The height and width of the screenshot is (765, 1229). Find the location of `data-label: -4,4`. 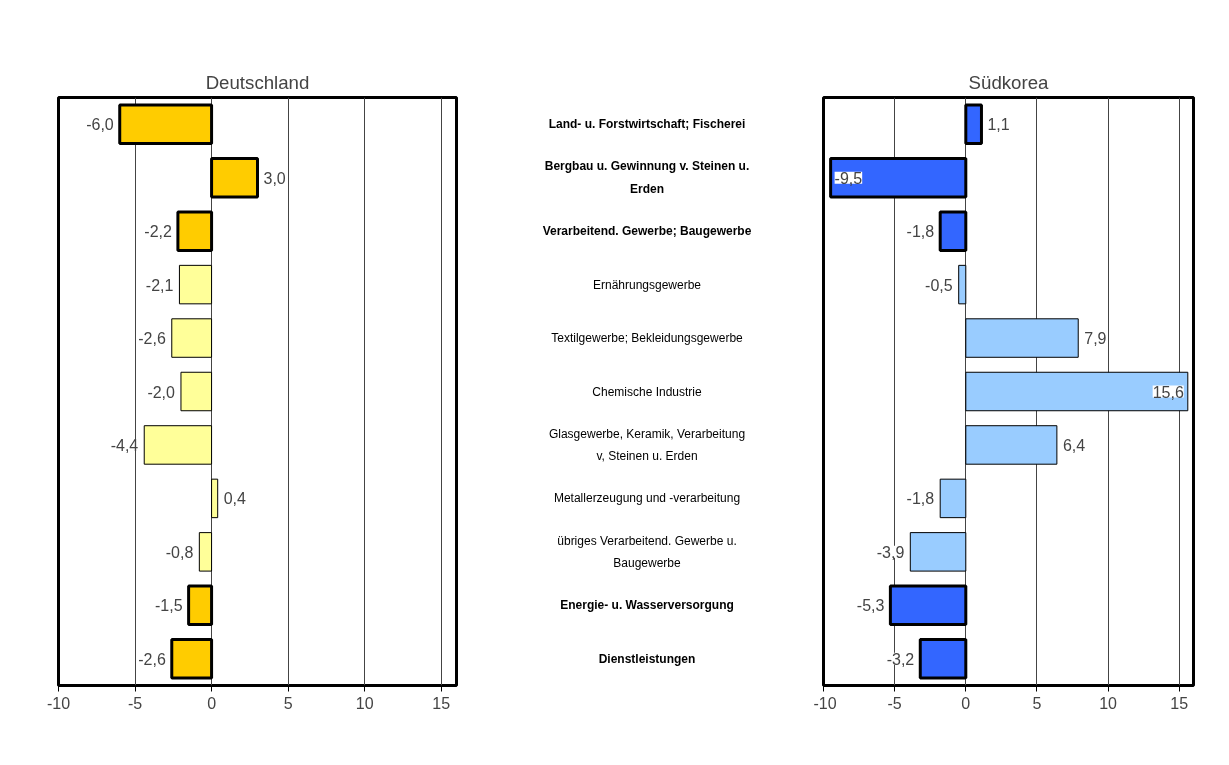

data-label: -4,4 is located at coordinates (124, 445).